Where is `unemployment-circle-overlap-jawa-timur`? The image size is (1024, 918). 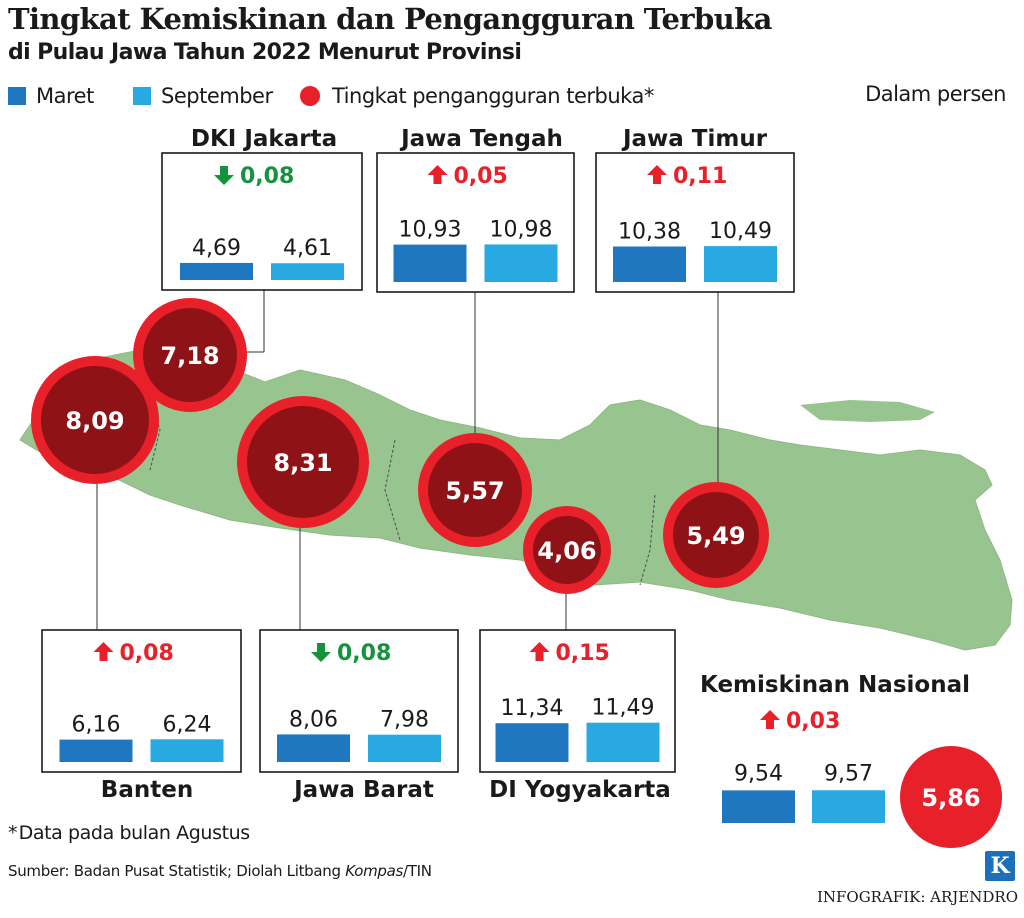 unemployment-circle-overlap-jawa-timur is located at coordinates (716, 535).